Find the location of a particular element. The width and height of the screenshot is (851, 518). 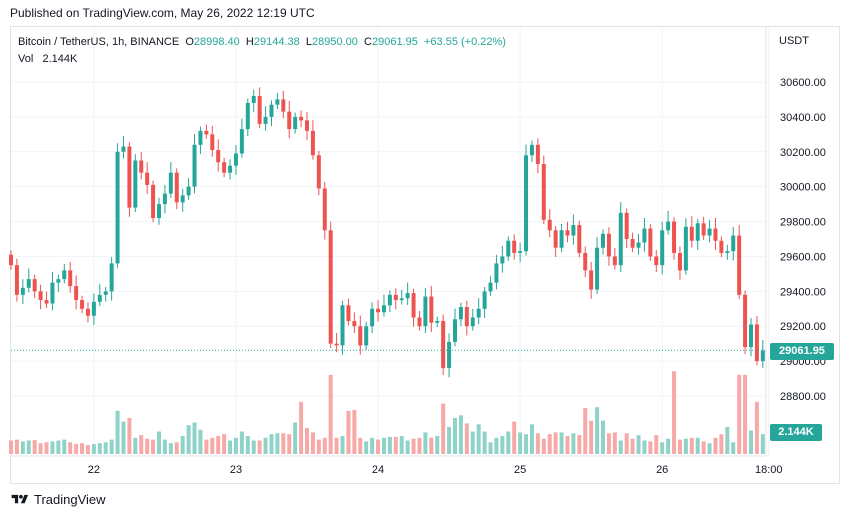

time-tick-label: 25 is located at coordinates (520, 470).